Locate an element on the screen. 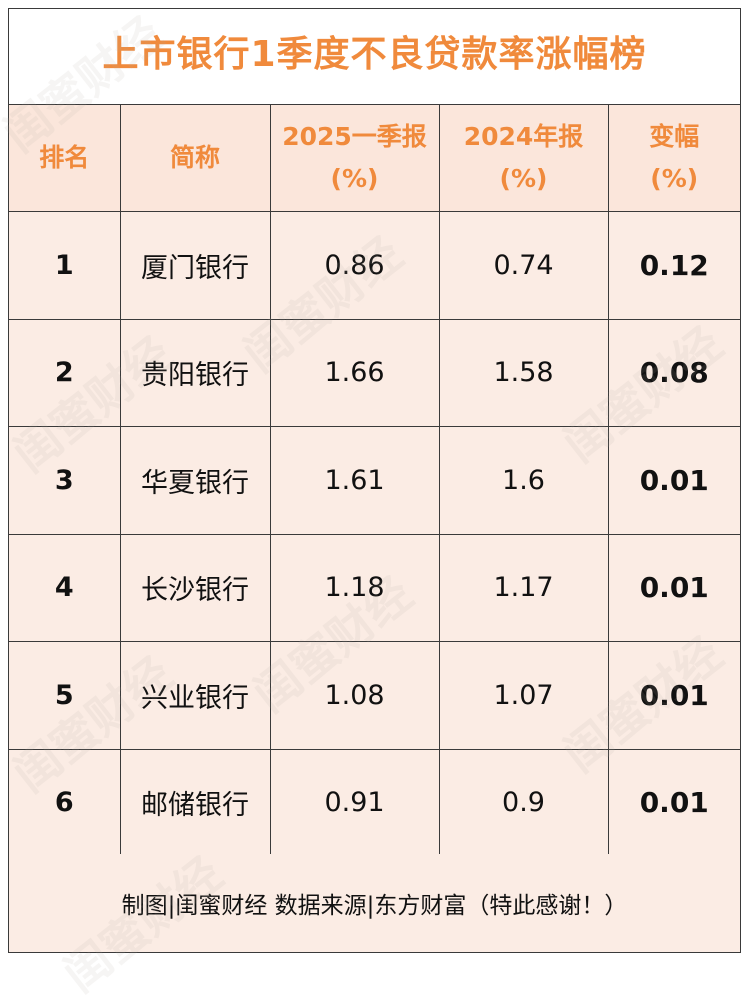 The image size is (751, 1005). q1-2025-cell: 1.08 is located at coordinates (354, 695).